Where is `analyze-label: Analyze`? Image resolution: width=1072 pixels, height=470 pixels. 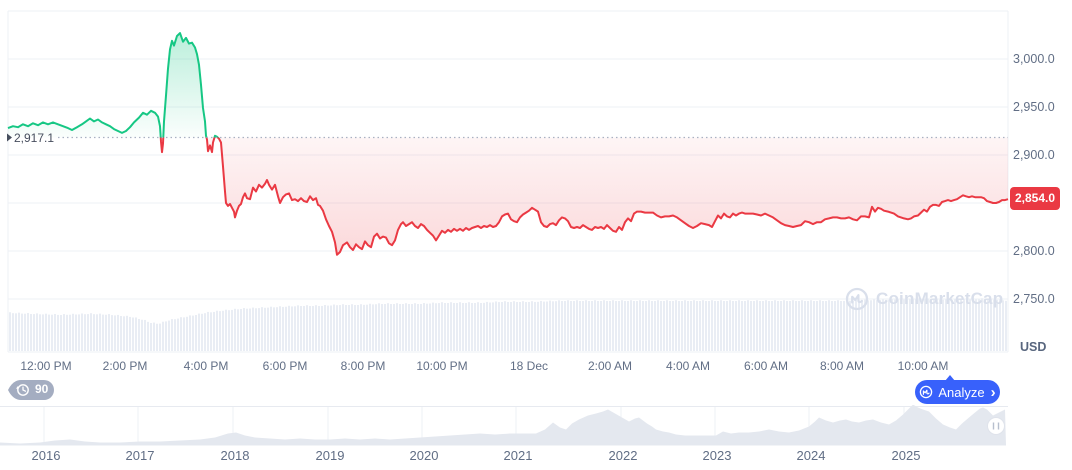
analyze-label: Analyze is located at coordinates (961, 392).